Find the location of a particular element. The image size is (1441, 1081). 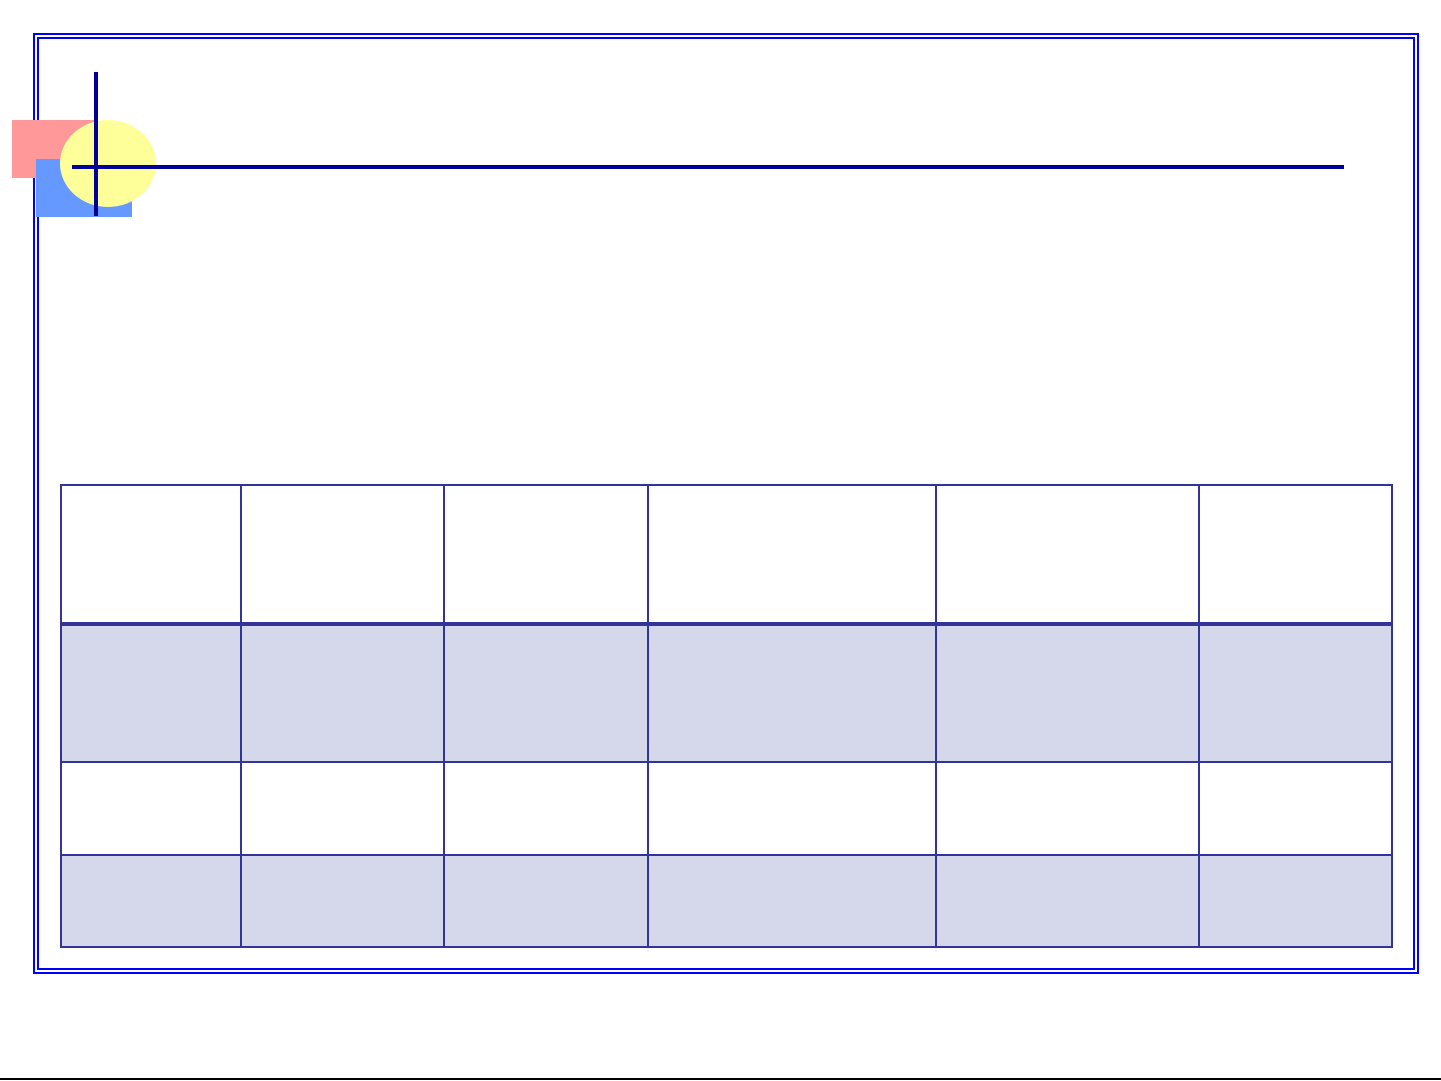

title-underline is located at coordinates (708, 167).